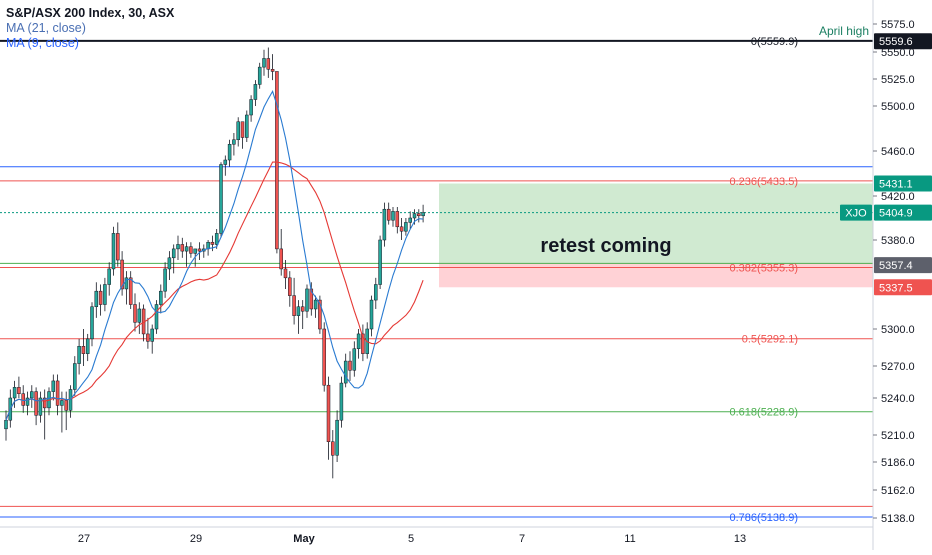 The height and width of the screenshot is (555, 932). I want to click on symbol-tag: XJO, so click(856, 214).